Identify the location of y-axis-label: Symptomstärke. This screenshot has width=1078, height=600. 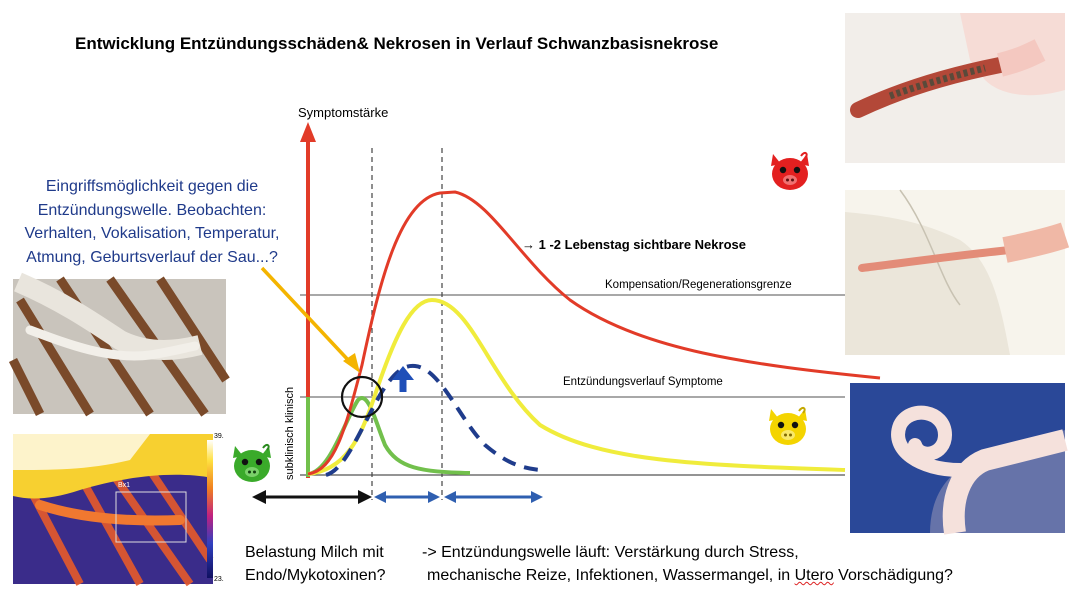
(343, 112).